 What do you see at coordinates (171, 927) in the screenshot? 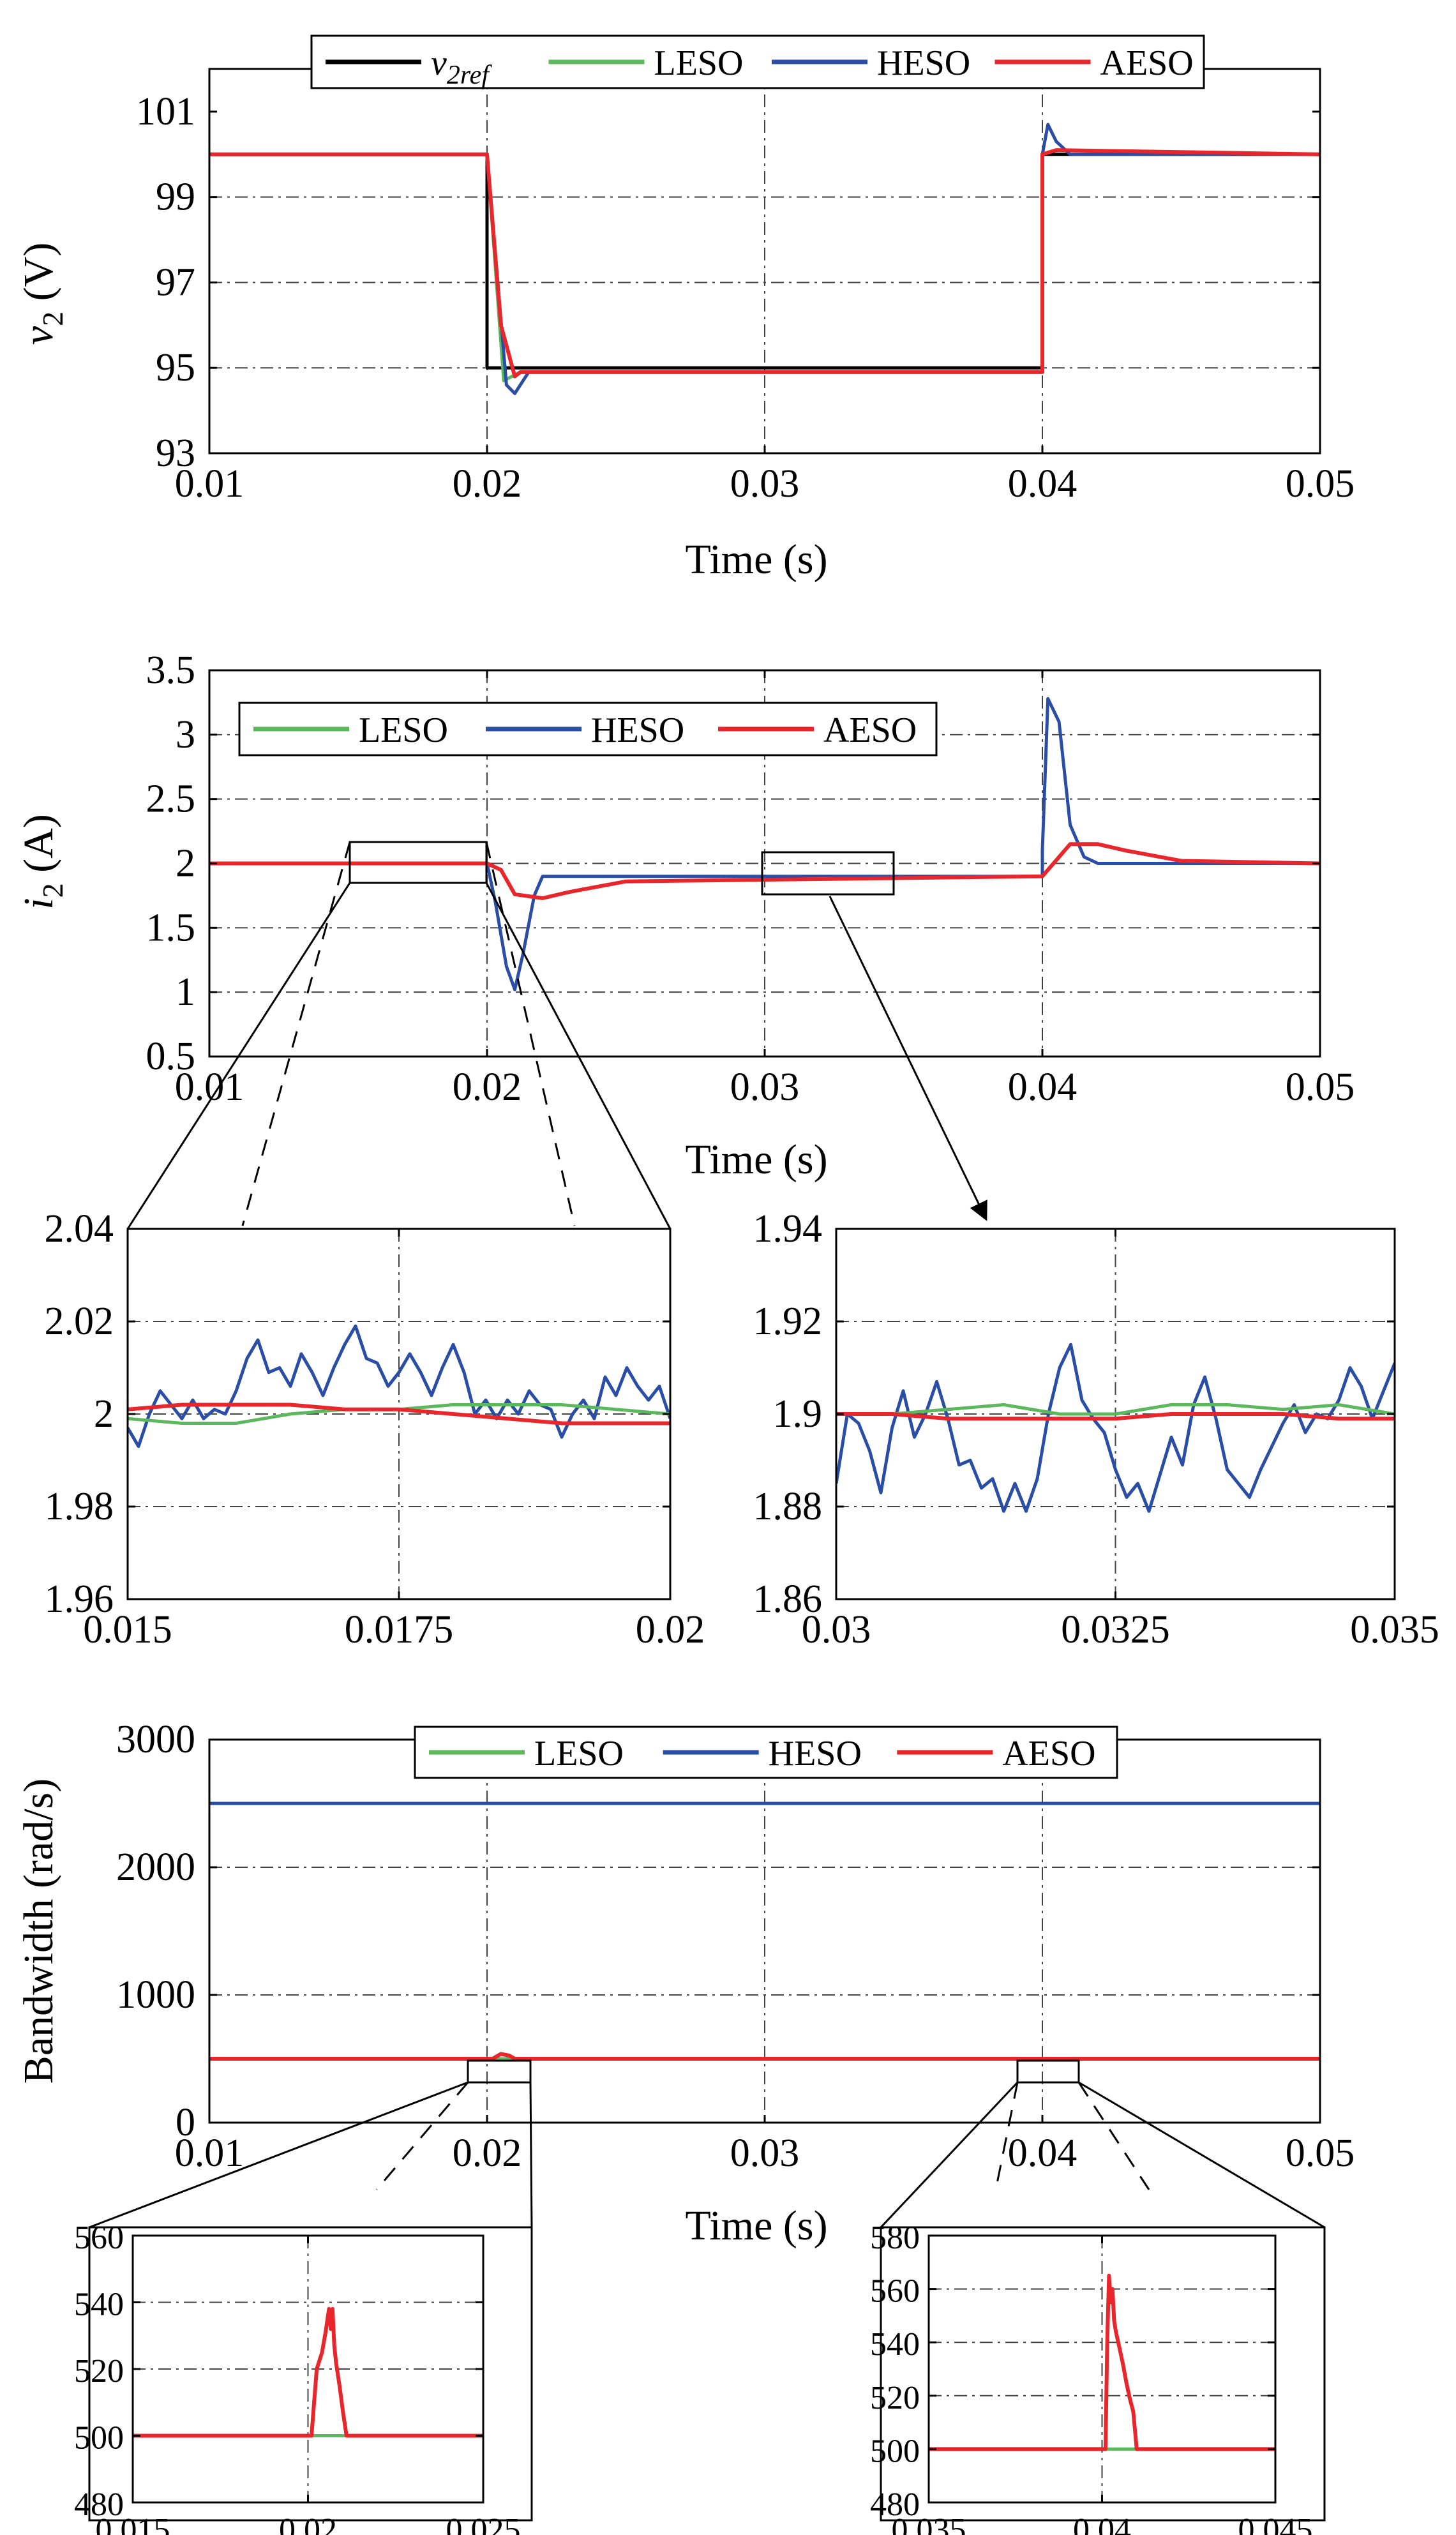
I see `y-tick-label: 1.5` at bounding box center [171, 927].